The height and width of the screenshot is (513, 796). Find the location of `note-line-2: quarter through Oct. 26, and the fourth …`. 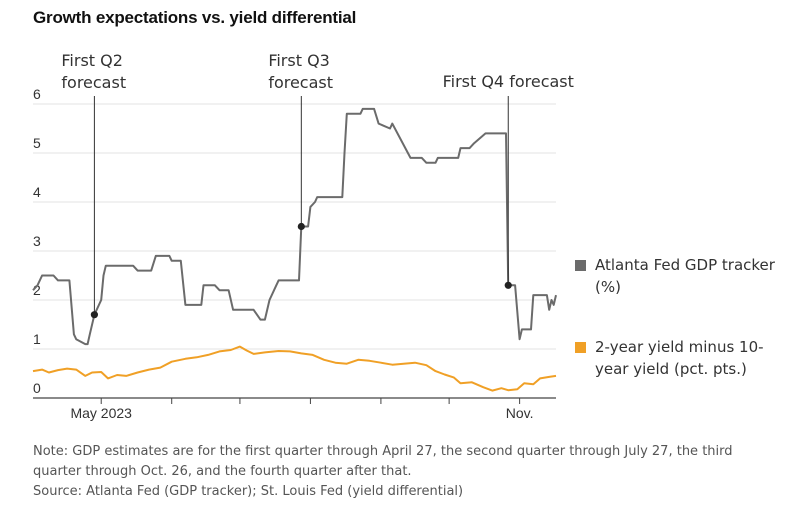

note-line-2: quarter through Oct. 26, and the fourth … is located at coordinates (222, 471).